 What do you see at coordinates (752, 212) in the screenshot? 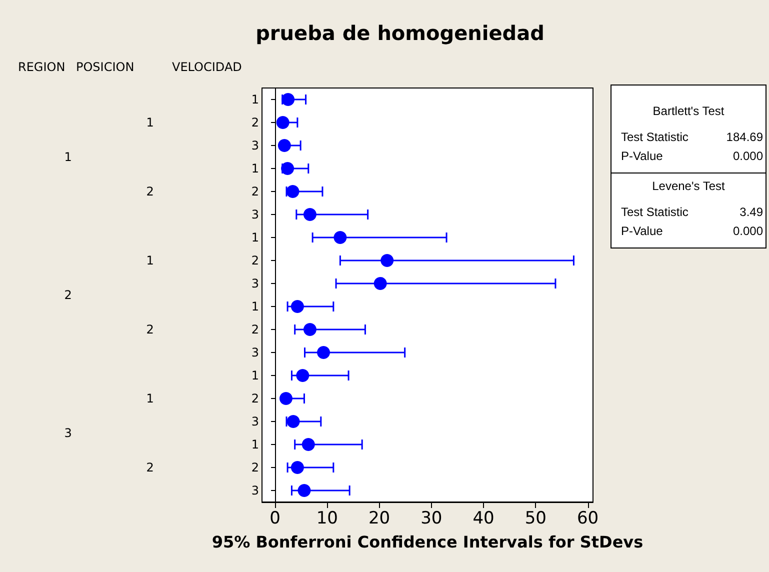
I see `text: 3.49` at bounding box center [752, 212].